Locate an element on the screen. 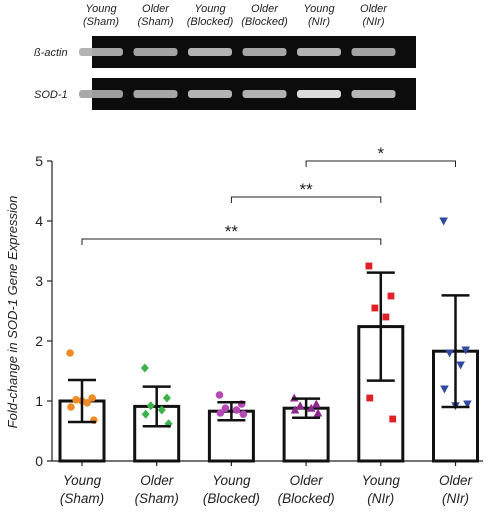 The height and width of the screenshot is (514, 500). significance-label: * is located at coordinates (380, 153).